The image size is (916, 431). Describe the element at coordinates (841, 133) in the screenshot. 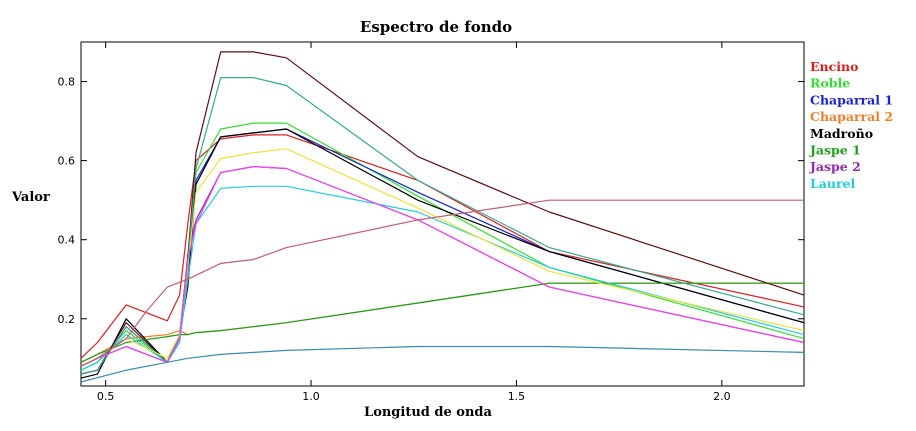

I see `legend-item-madrono: Madroño` at that location.